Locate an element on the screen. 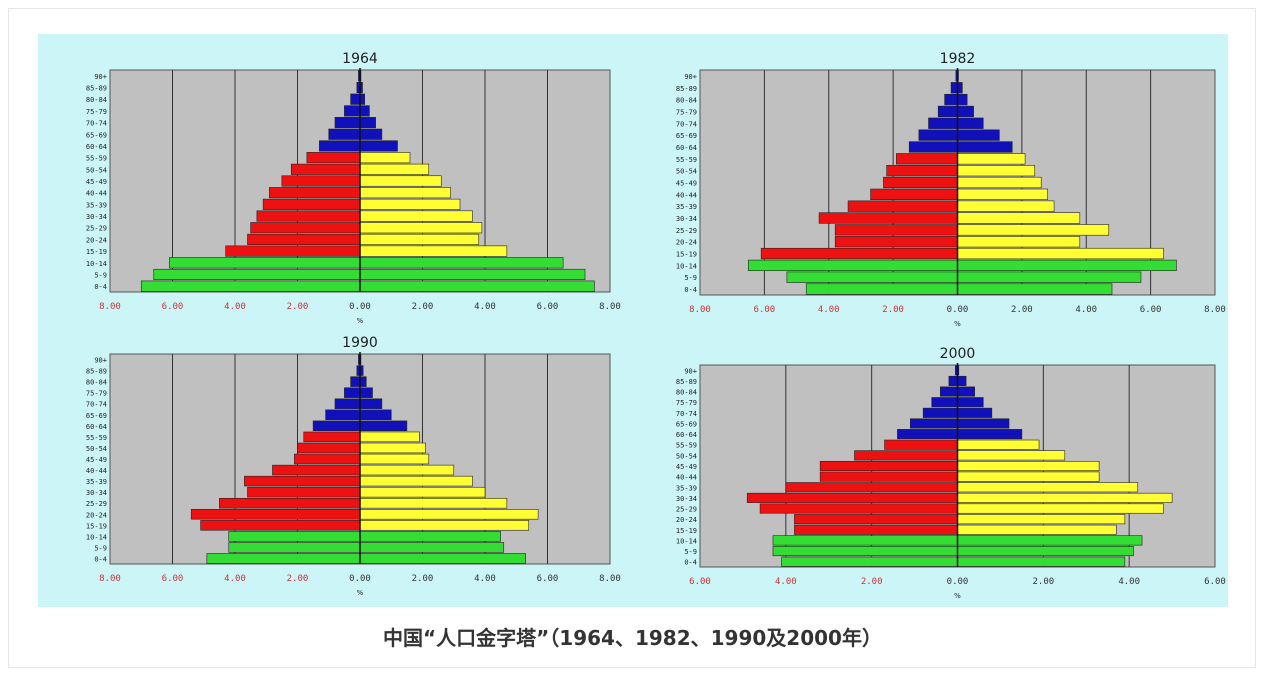 This screenshot has height=674, width=1265. figure-caption: 中国“人口金字塔”（1964、1982、1990及2000年） is located at coordinates (632, 638).